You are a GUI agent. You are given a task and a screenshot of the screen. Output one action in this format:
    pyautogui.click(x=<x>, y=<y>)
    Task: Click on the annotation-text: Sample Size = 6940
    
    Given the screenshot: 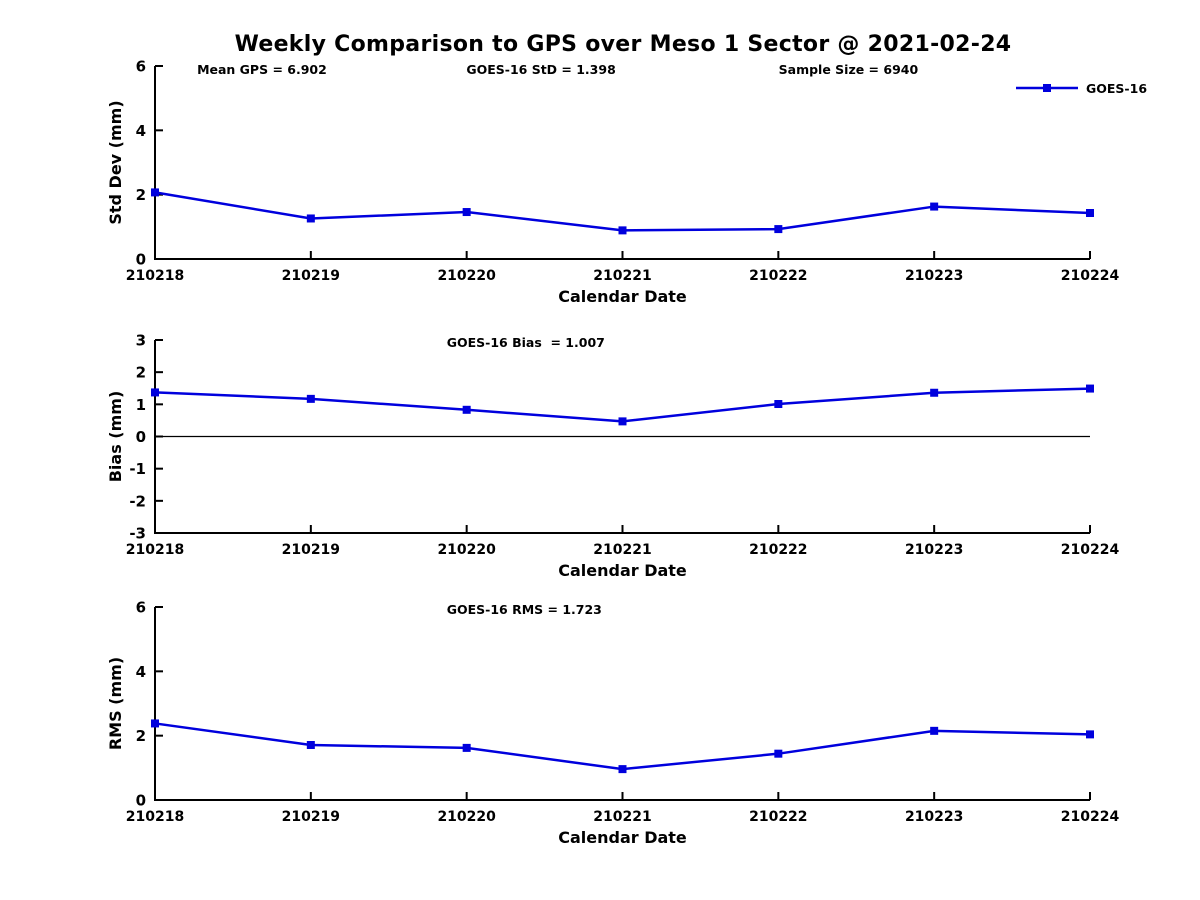 What is the action you would take?
    pyautogui.click(x=849, y=69)
    